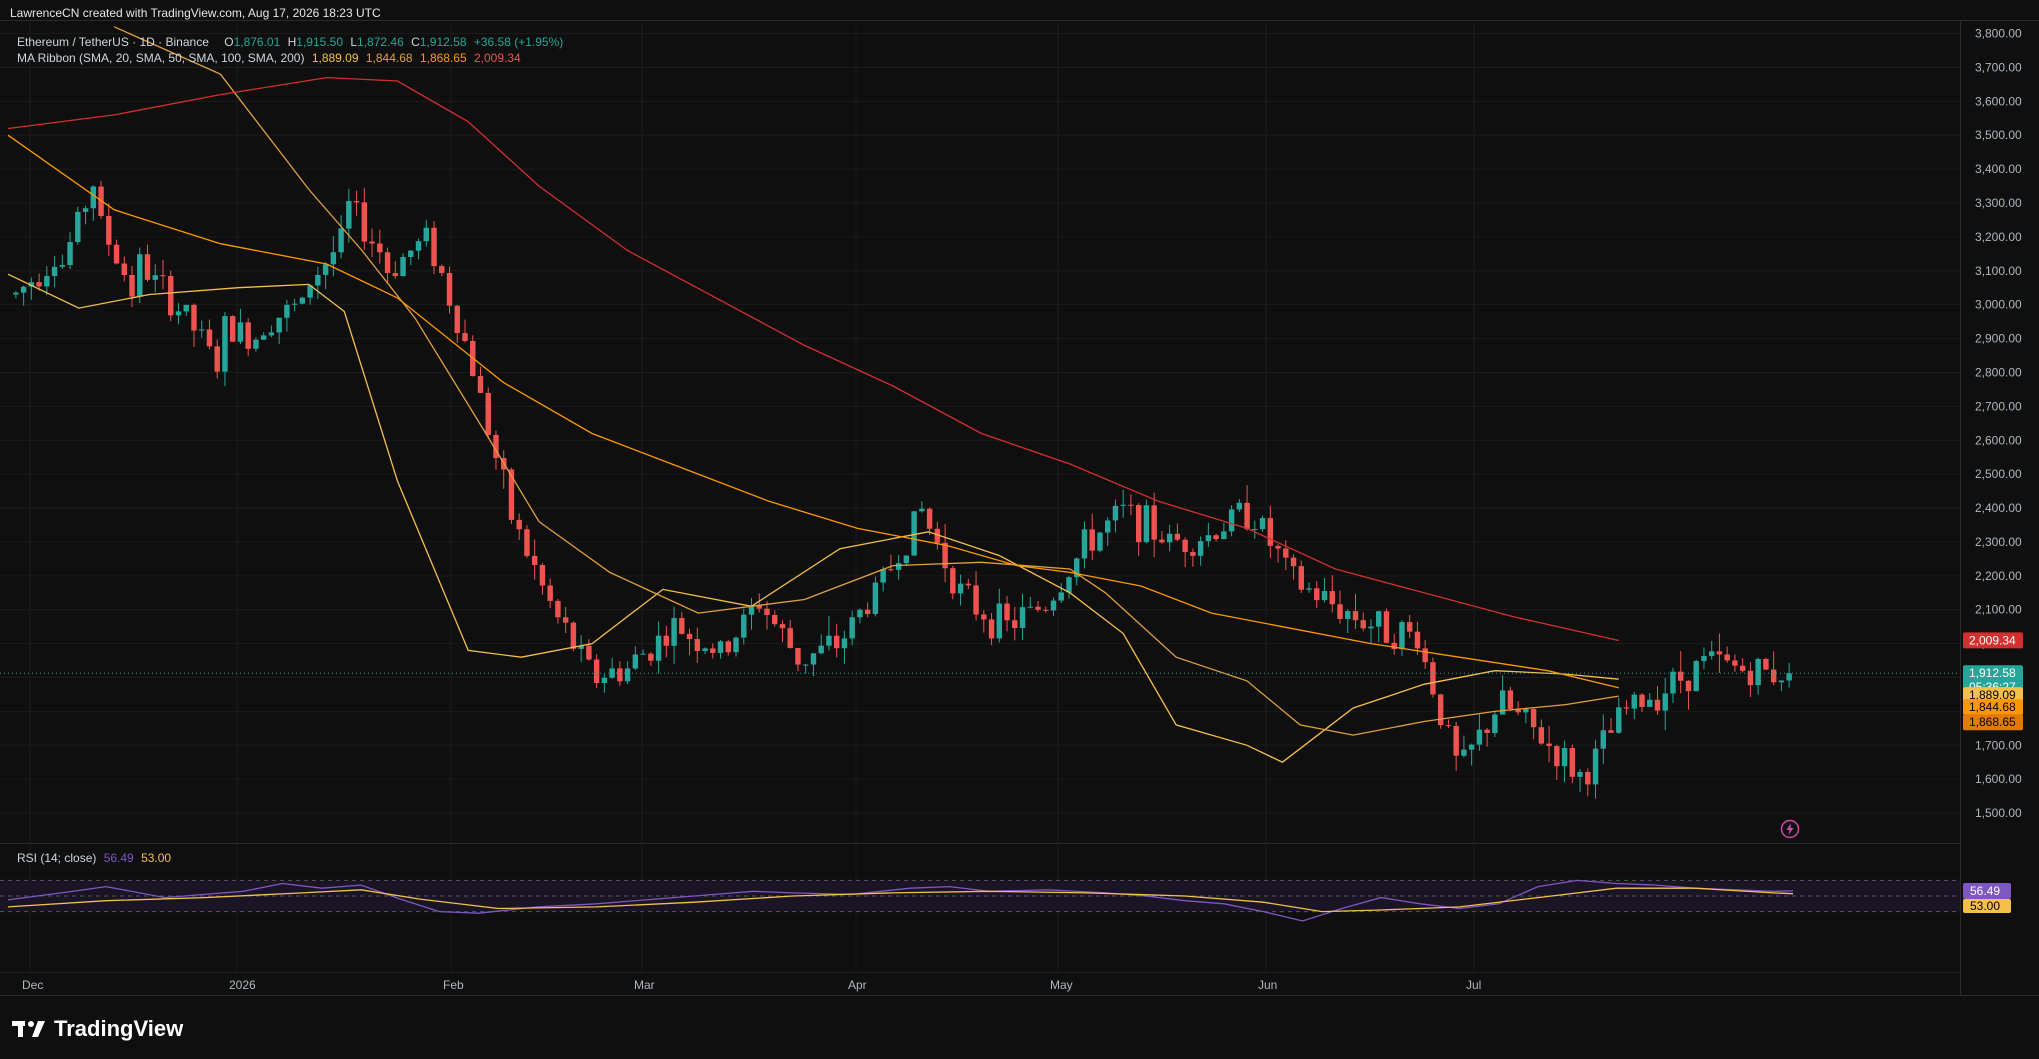  I want to click on sma50-axis-label-bg, so click(1993, 722).